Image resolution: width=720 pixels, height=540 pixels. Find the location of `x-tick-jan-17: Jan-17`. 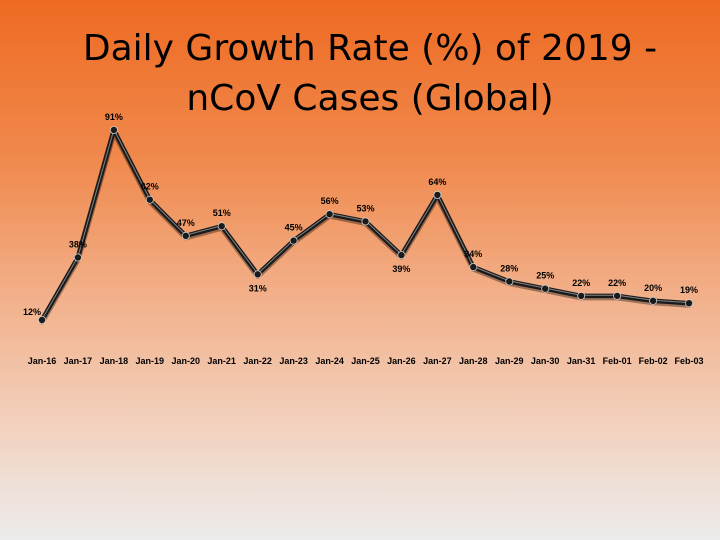

x-tick-jan-17: Jan-17 is located at coordinates (78, 361).